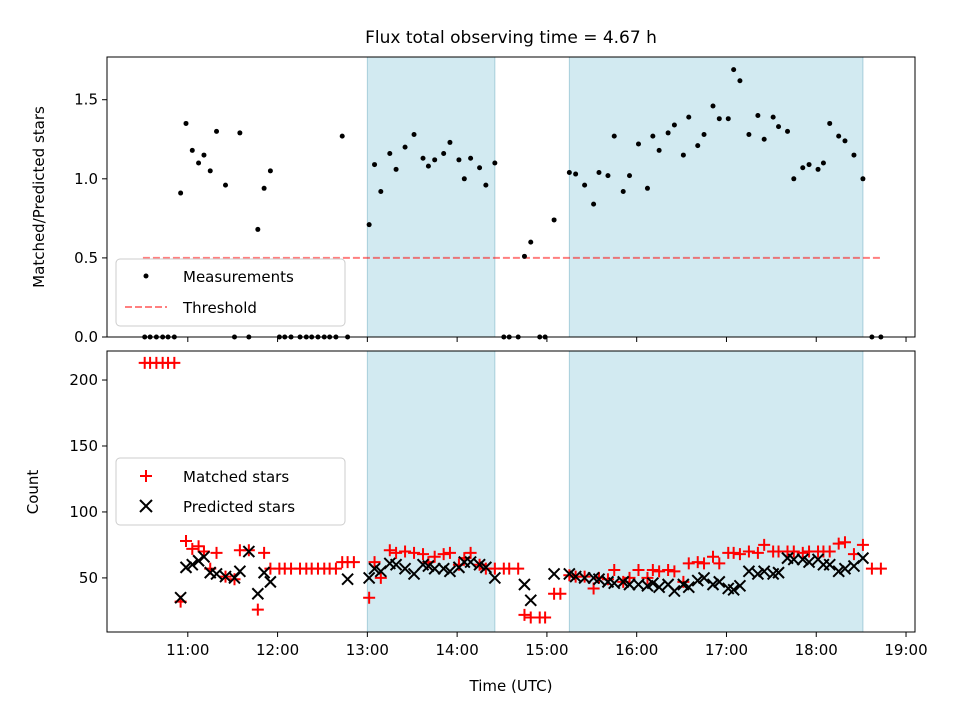 Image resolution: width=960 pixels, height=720 pixels. I want to click on top-y-axis: 0.0 0.5 1.0 1.5, so click(90, 218).